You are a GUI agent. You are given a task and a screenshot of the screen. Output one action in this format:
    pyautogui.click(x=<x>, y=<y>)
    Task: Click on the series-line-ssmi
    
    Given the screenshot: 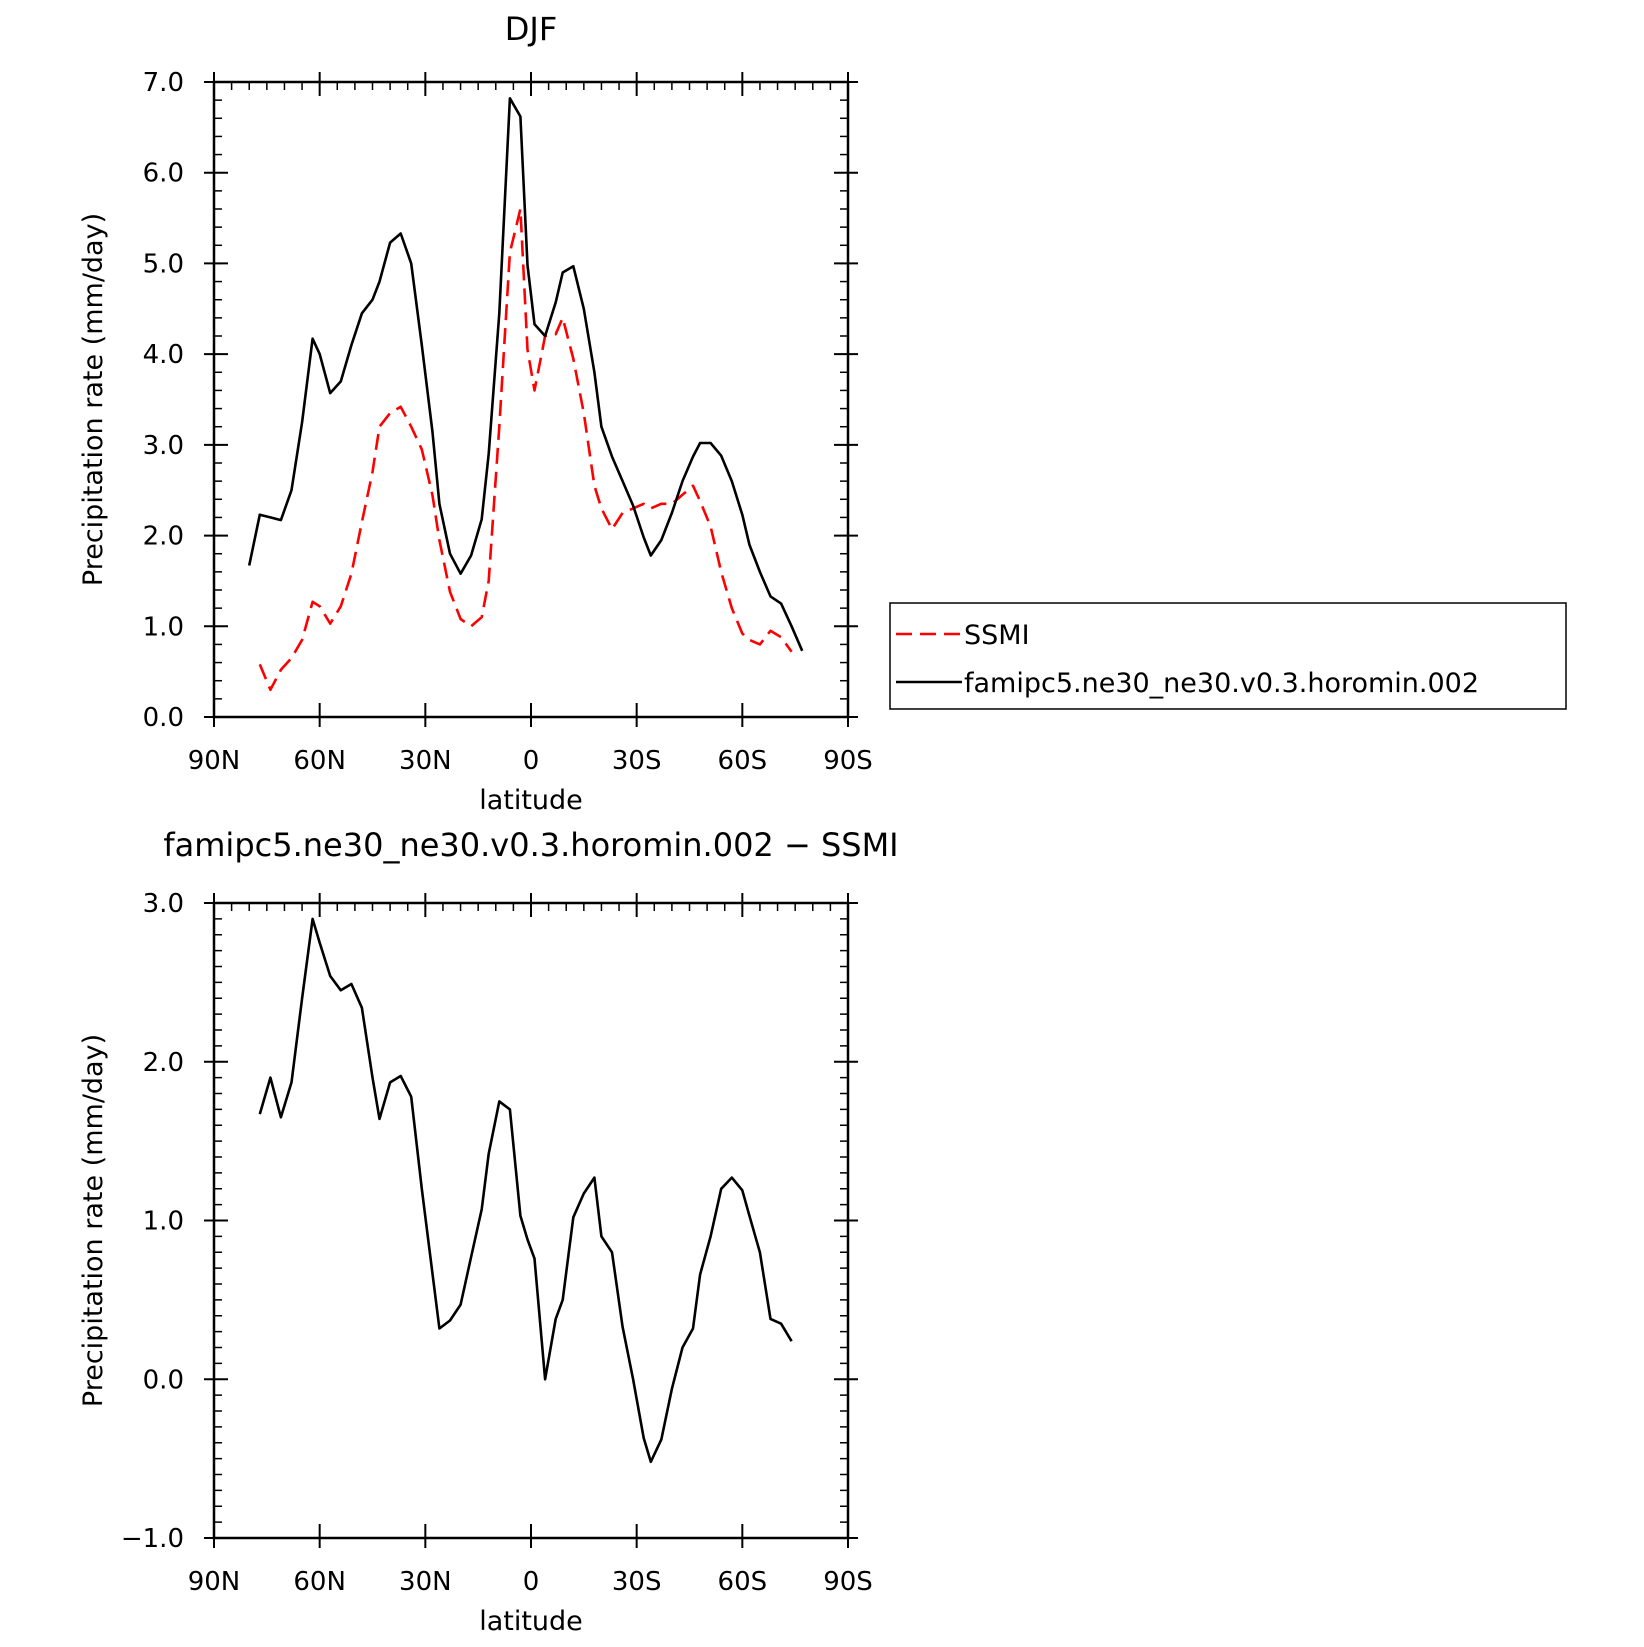 What is the action you would take?
    pyautogui.click(x=525, y=449)
    